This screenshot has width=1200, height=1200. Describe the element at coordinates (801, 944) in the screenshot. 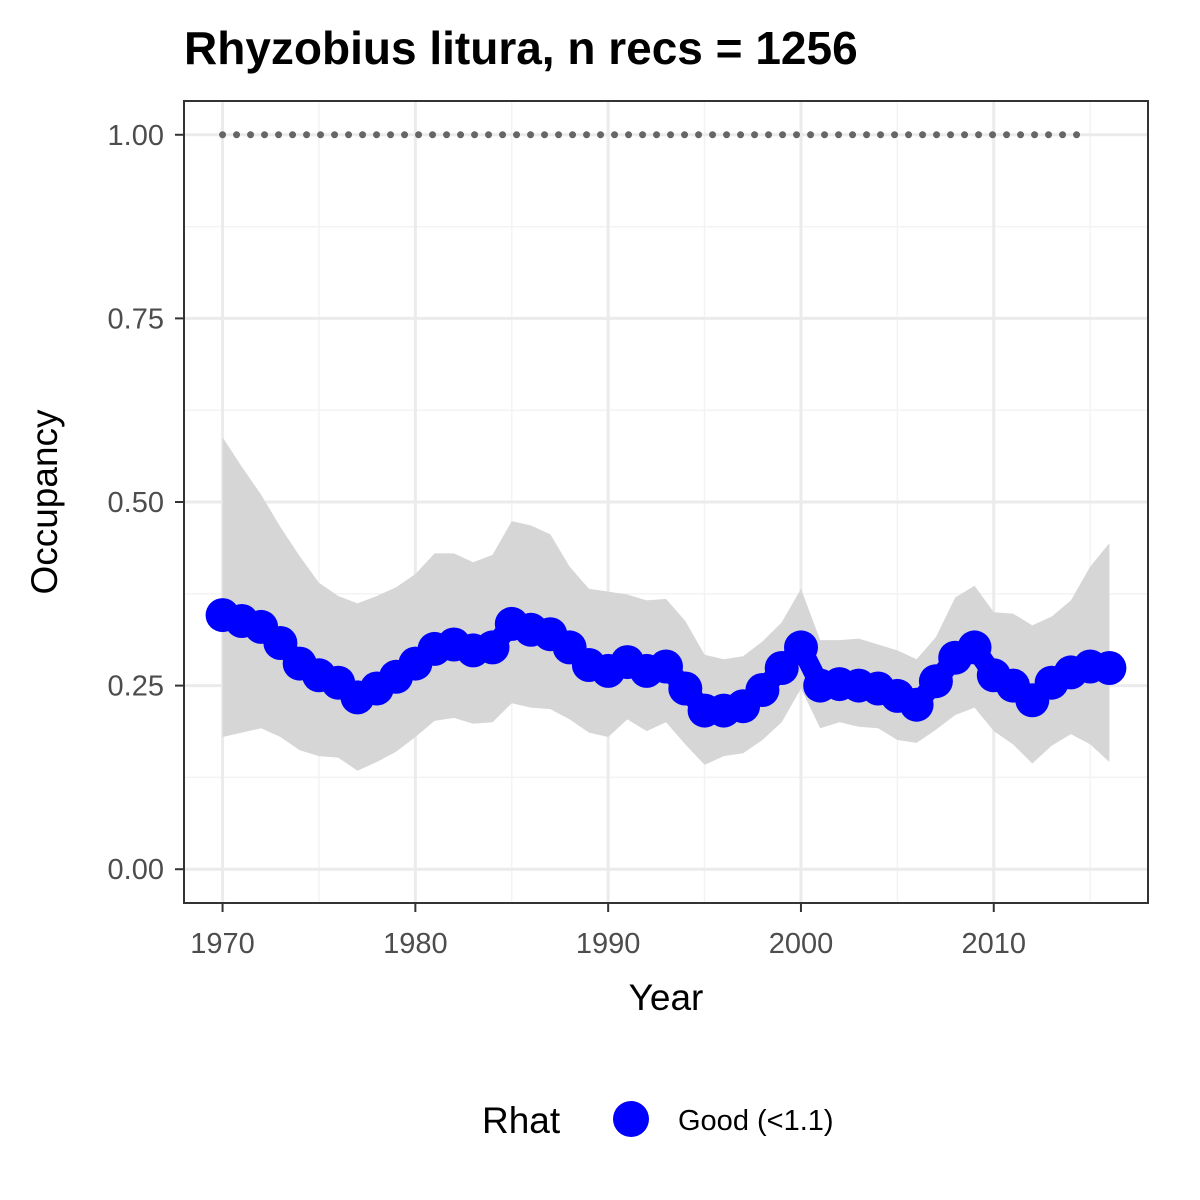

I see `x-tick-label: 2000` at that location.